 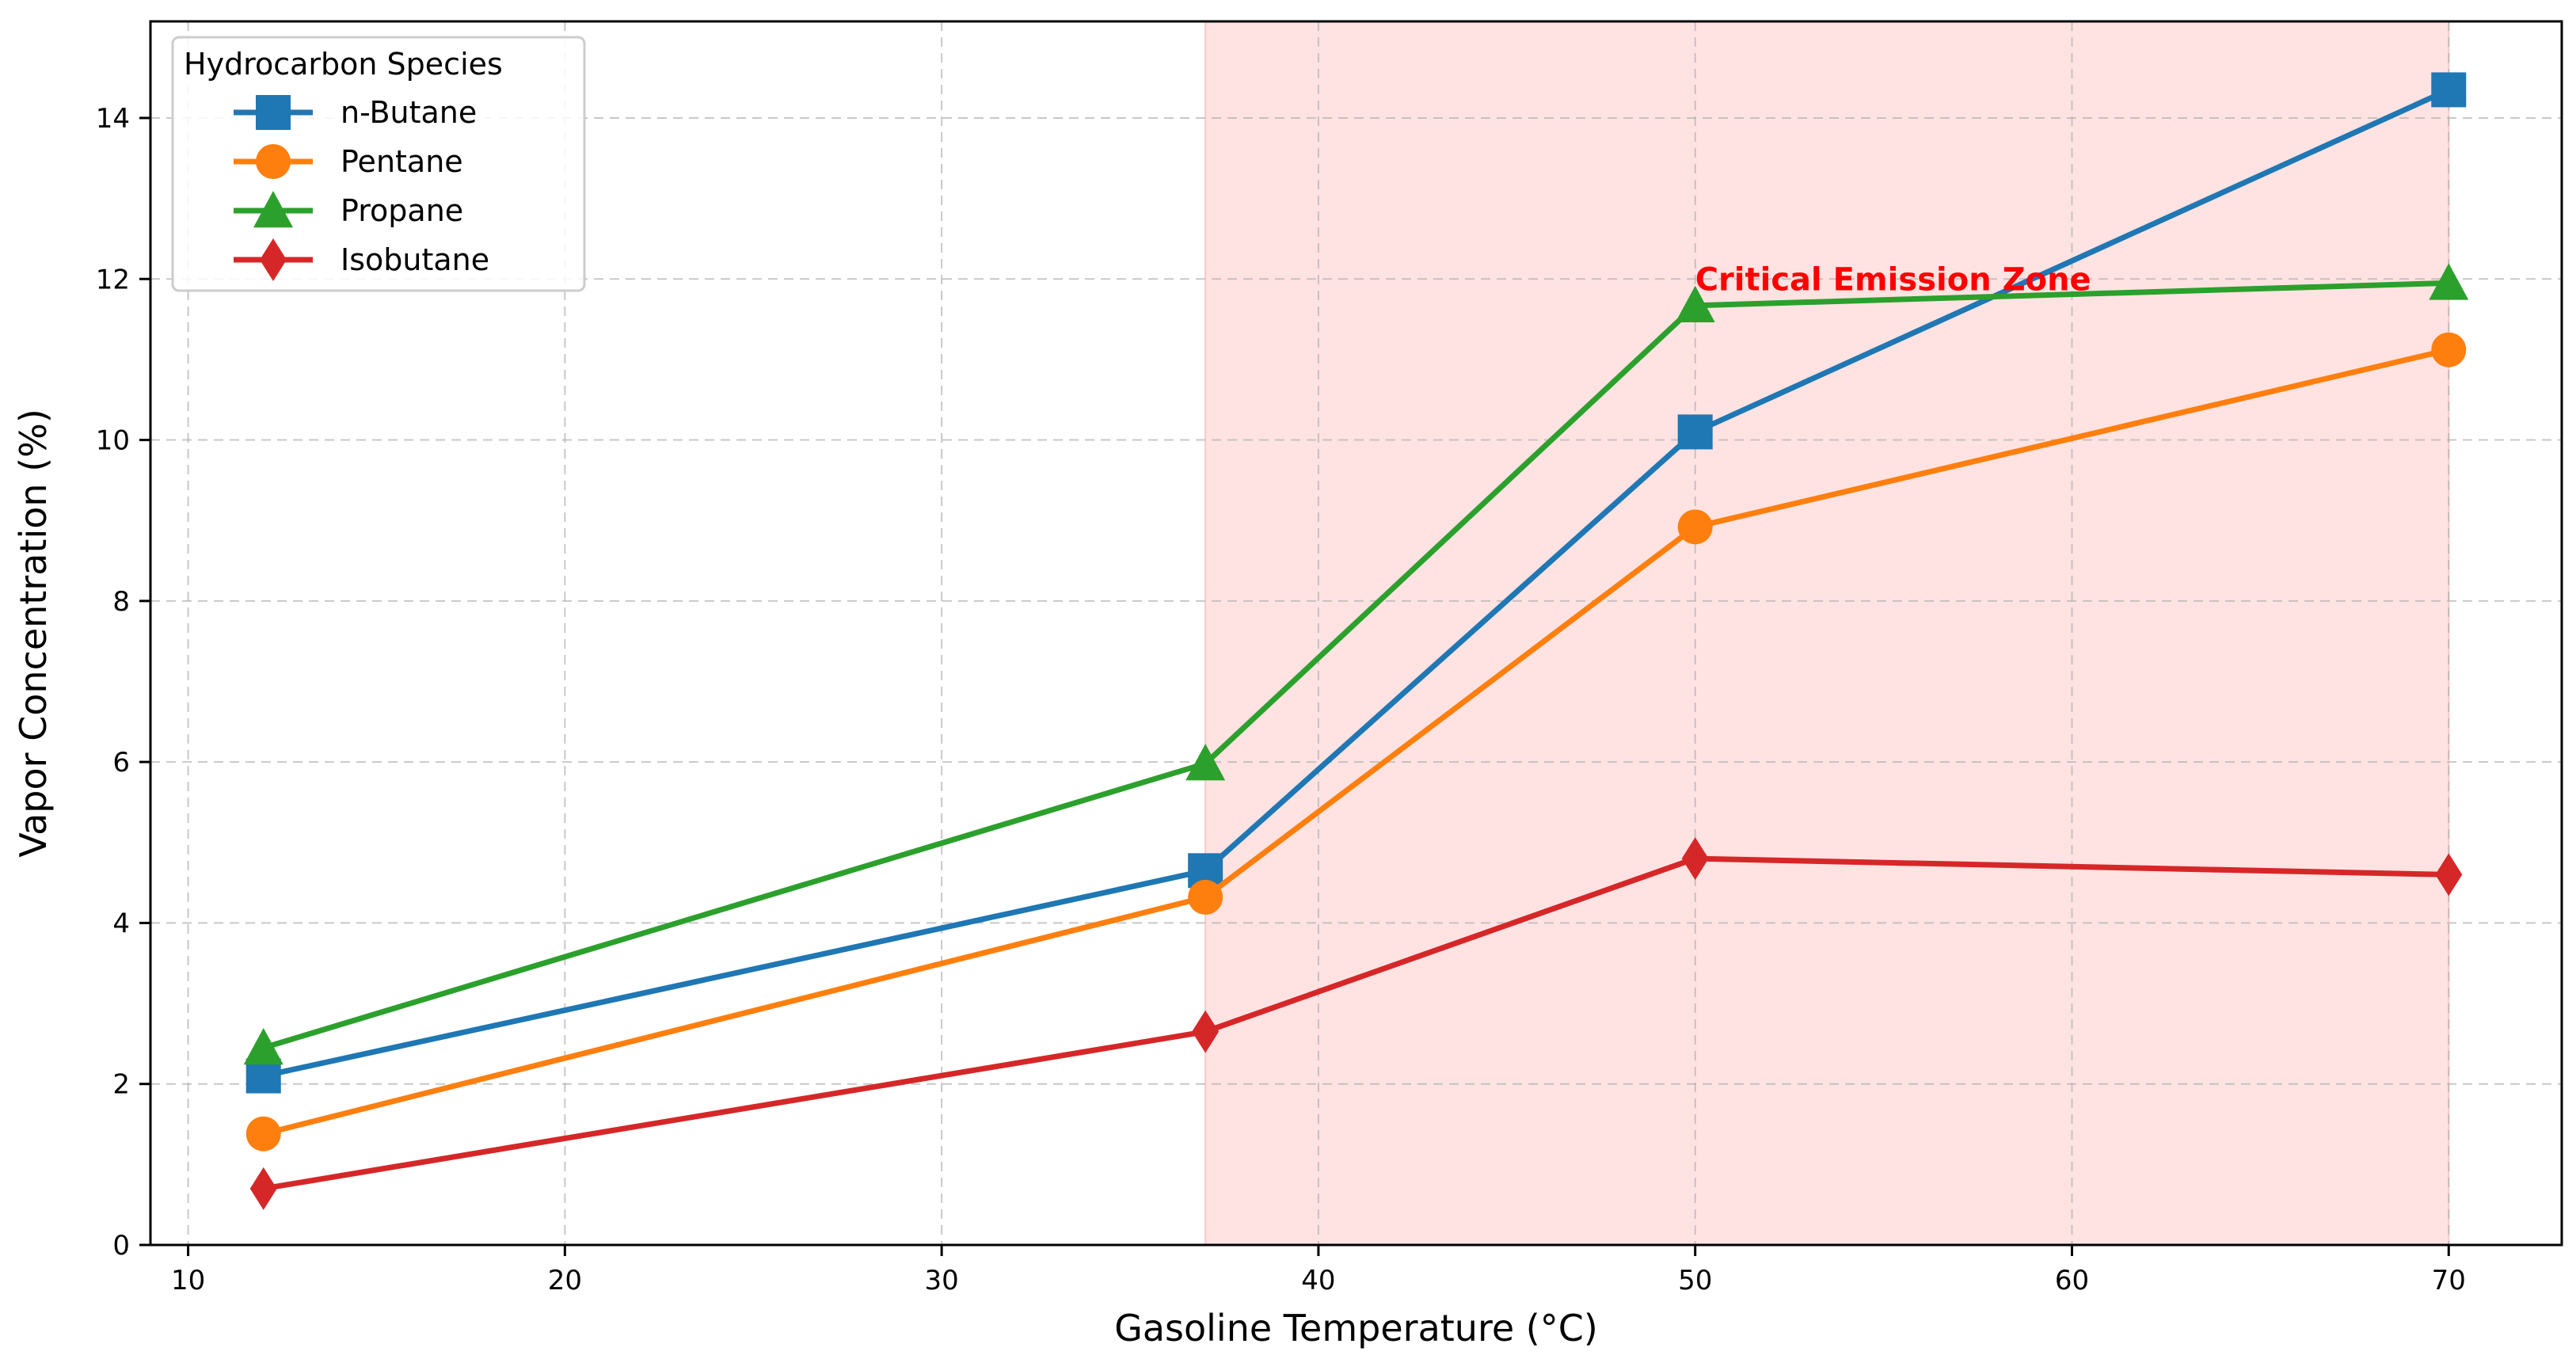 I want to click on x-tick-label: 60, so click(x=2072, y=1280).